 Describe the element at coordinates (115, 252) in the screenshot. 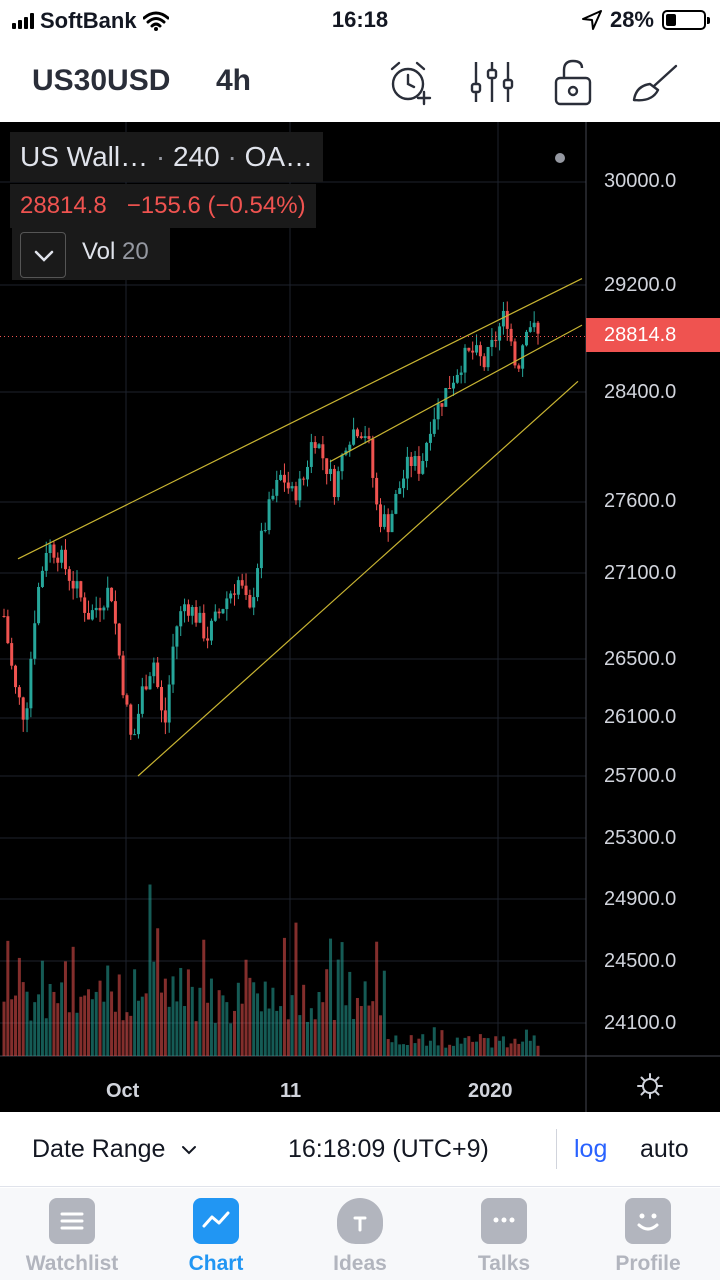

I see `volume-indicator-label: Vol 20` at that location.